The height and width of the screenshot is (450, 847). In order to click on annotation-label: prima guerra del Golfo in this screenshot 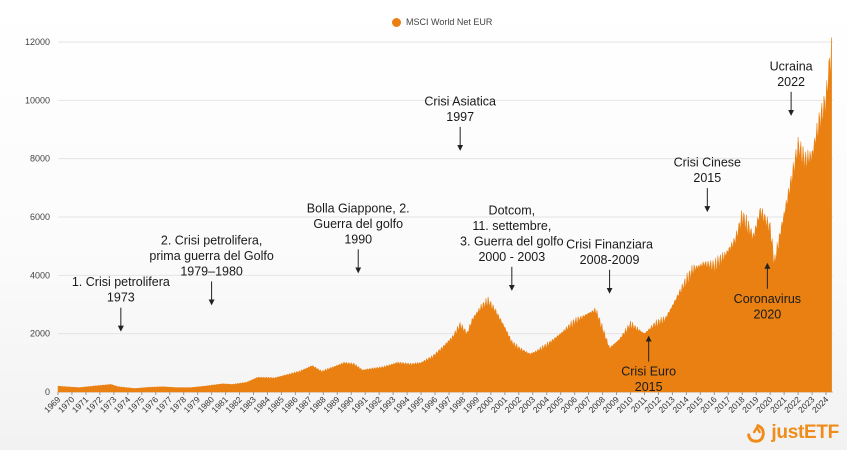, I will do `click(211, 256)`.